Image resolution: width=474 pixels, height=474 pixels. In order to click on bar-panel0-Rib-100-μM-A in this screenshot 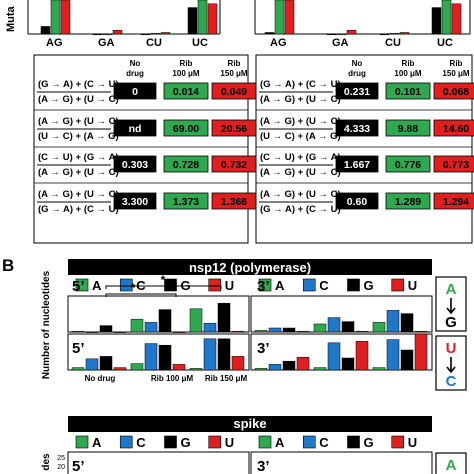, I will do `click(137, 325)`.